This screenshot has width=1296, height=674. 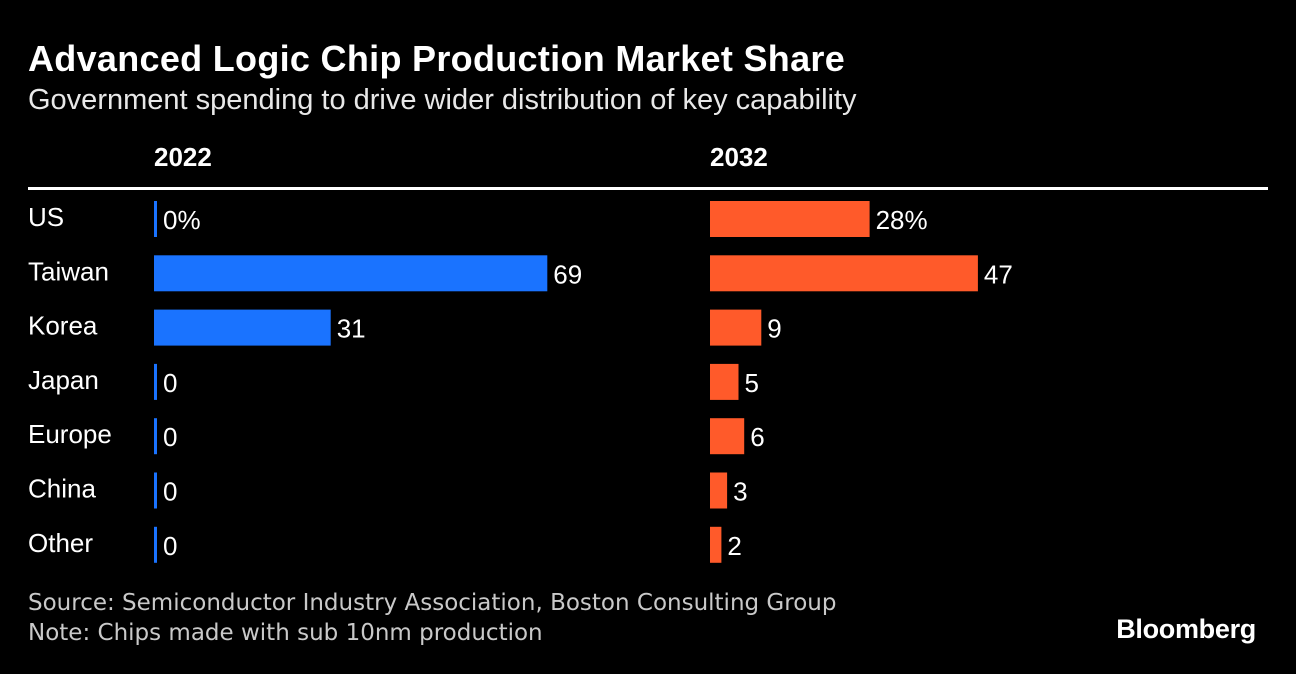 What do you see at coordinates (757, 437) in the screenshot?
I see `value-label-2032-europe: 6` at bounding box center [757, 437].